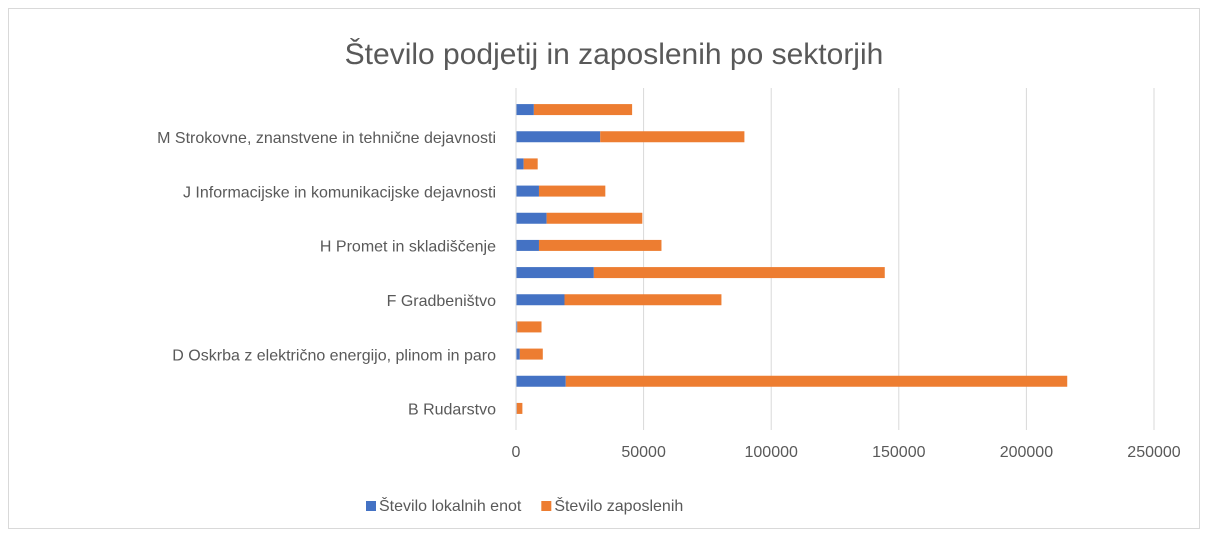 The image size is (1208, 537). I want to click on legend-label: Število lokalnih enot, so click(450, 505).